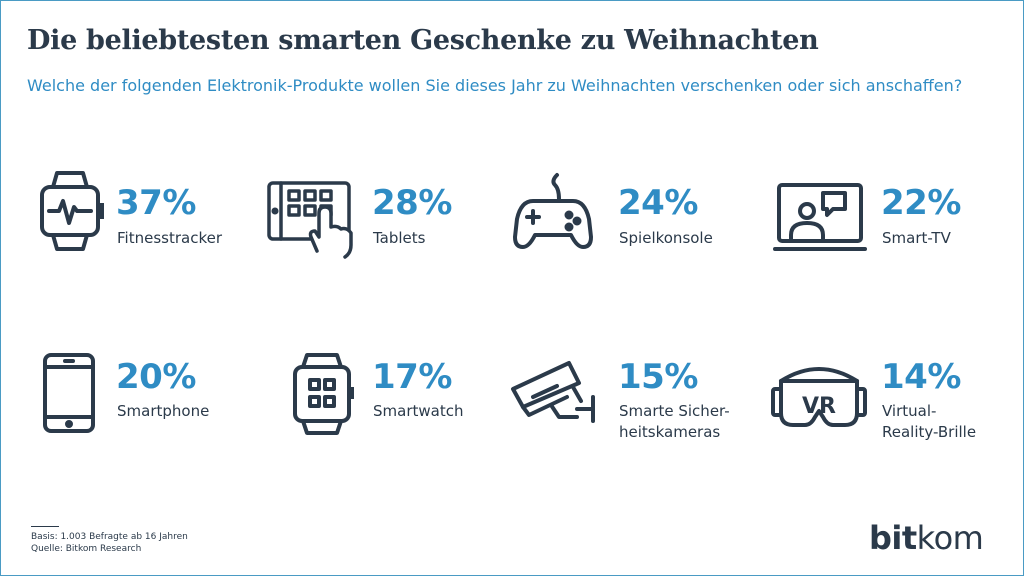  Describe the element at coordinates (156, 377) in the screenshot. I see `value-label: 20%` at that location.